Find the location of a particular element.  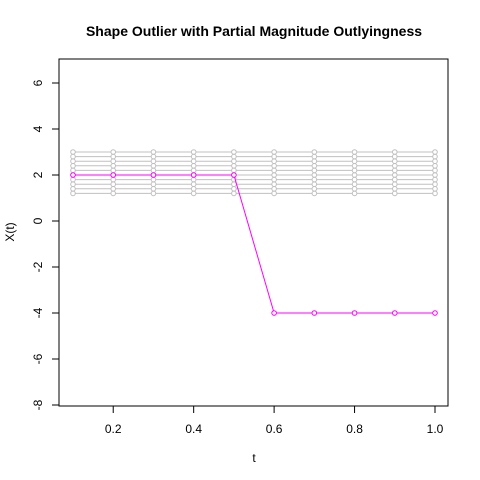

y-axis: -8 -6 -4 -2 0 2 4 6 is located at coordinates (45, 244).